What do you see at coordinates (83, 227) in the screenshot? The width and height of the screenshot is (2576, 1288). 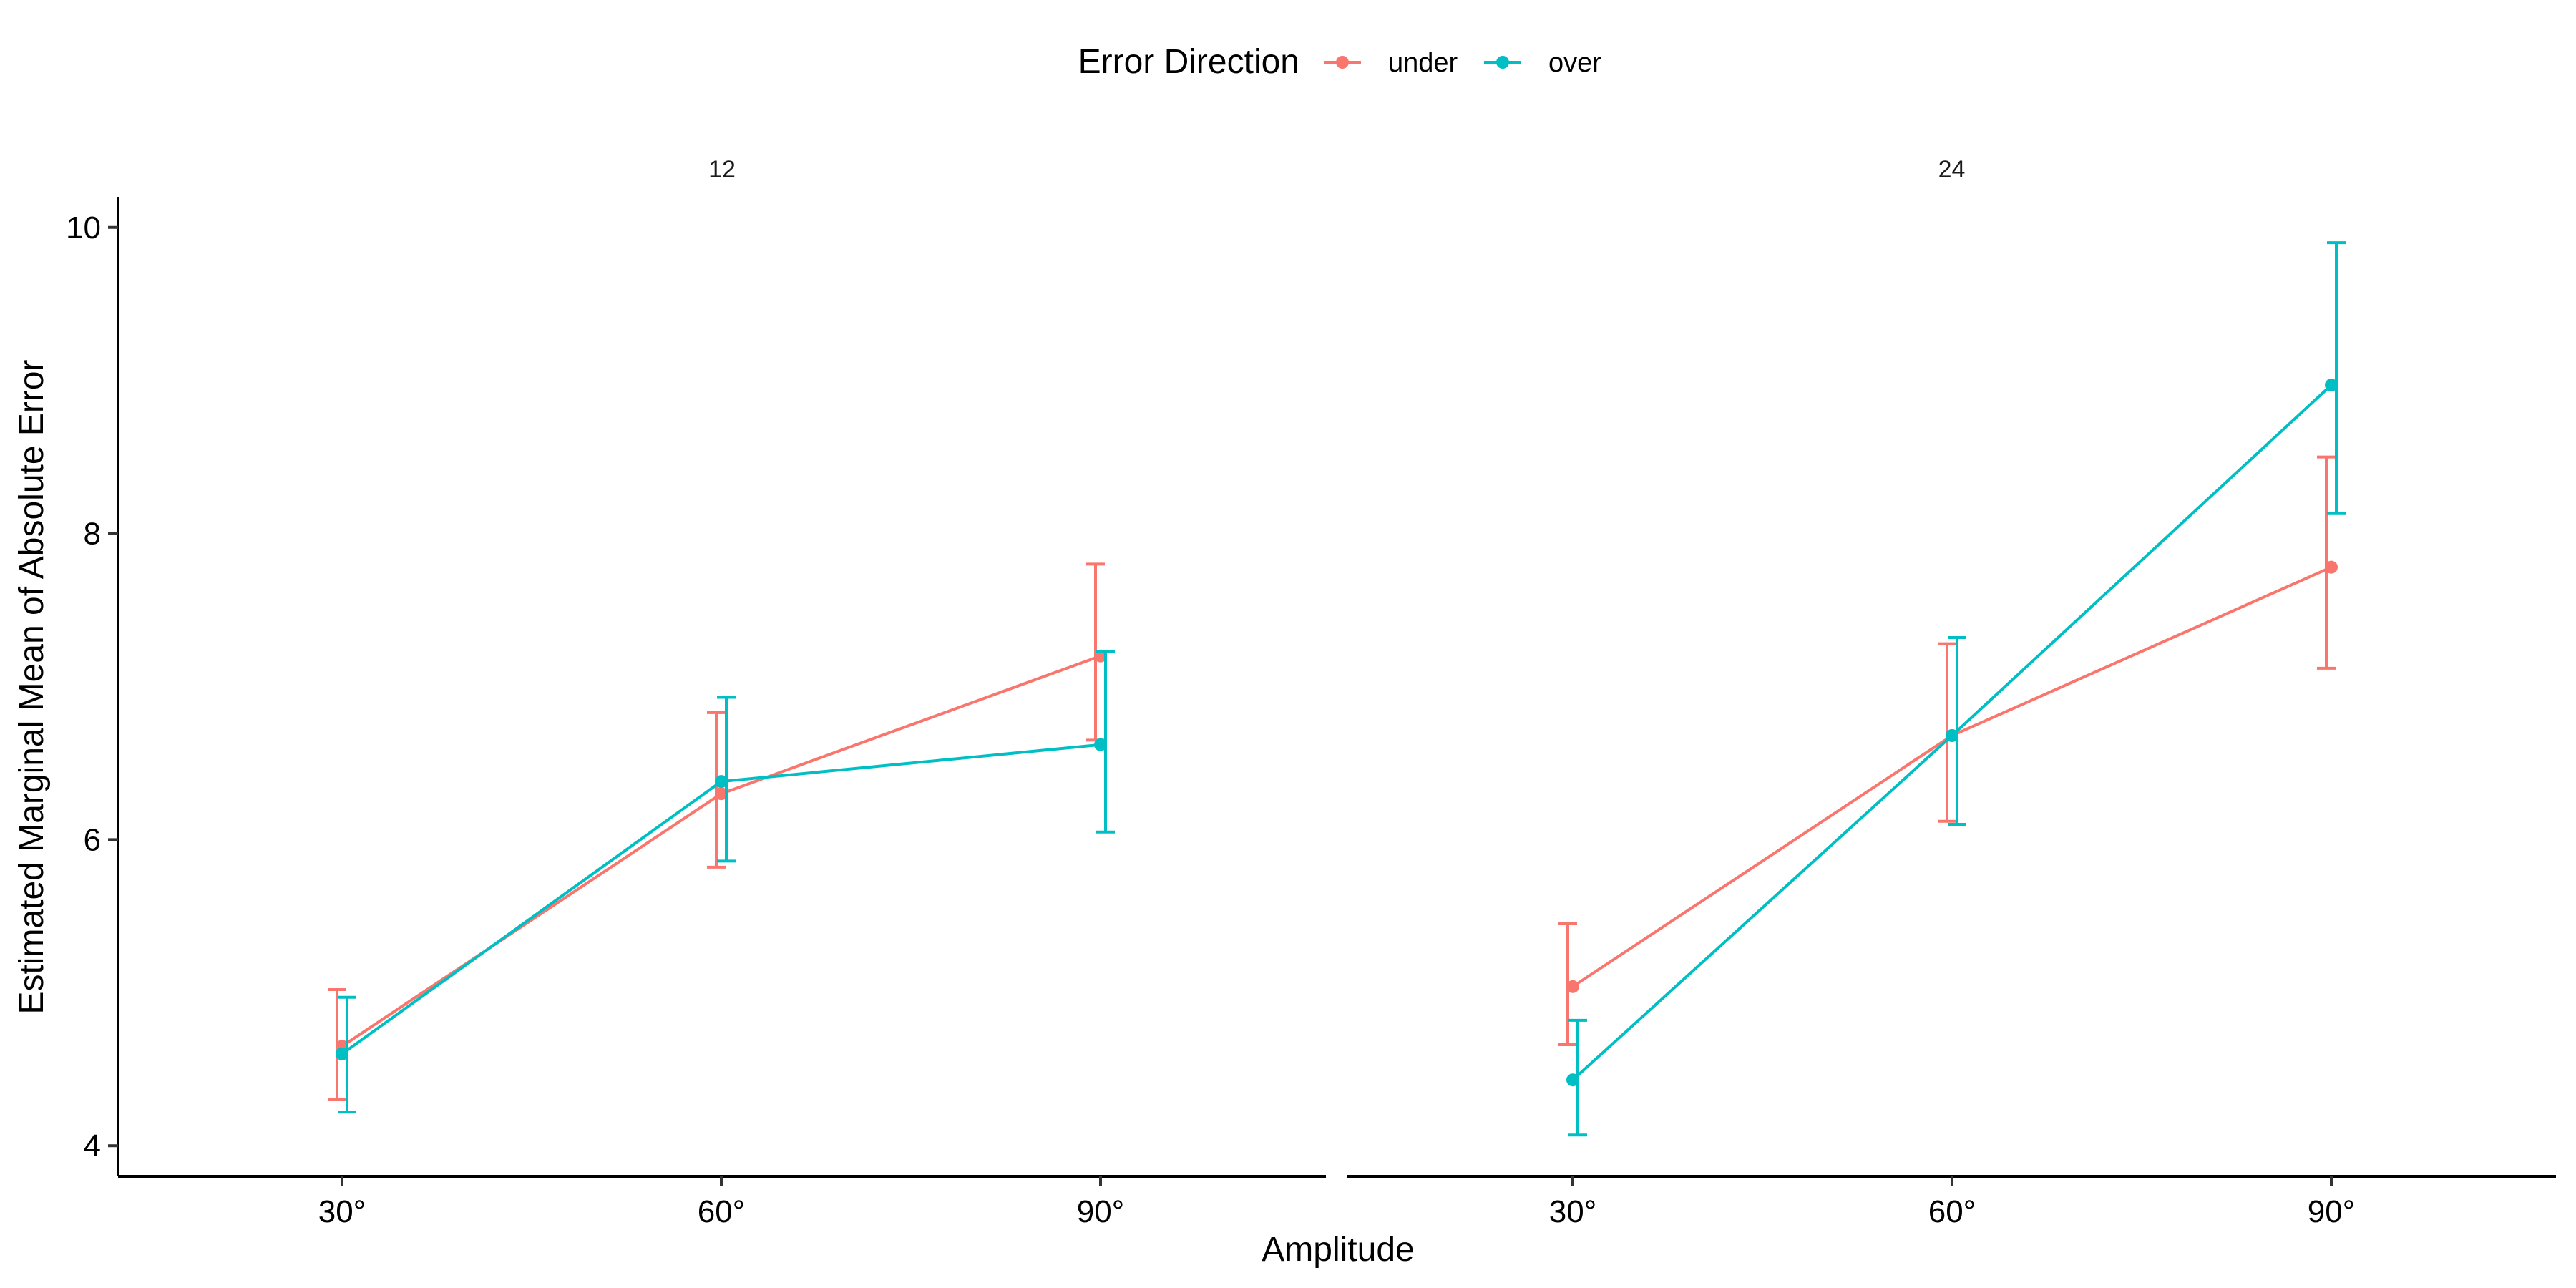 I see `y-tick-label: 10` at bounding box center [83, 227].